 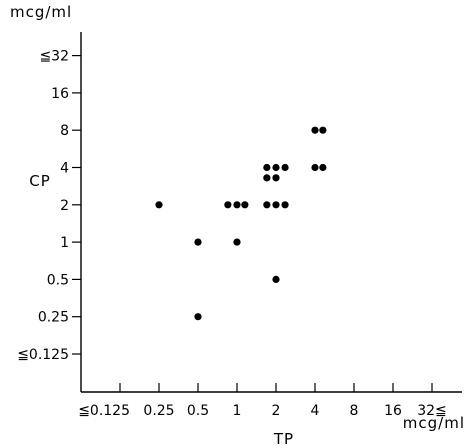 I want to click on x-axis-unit: mcg/ml, so click(x=434, y=423).